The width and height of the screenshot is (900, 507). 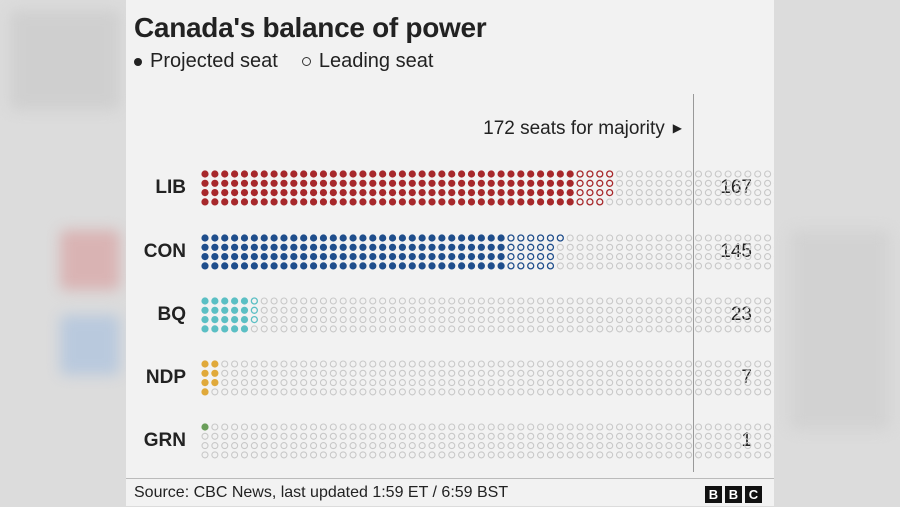 I want to click on background-blur-left, so click(x=65, y=60).